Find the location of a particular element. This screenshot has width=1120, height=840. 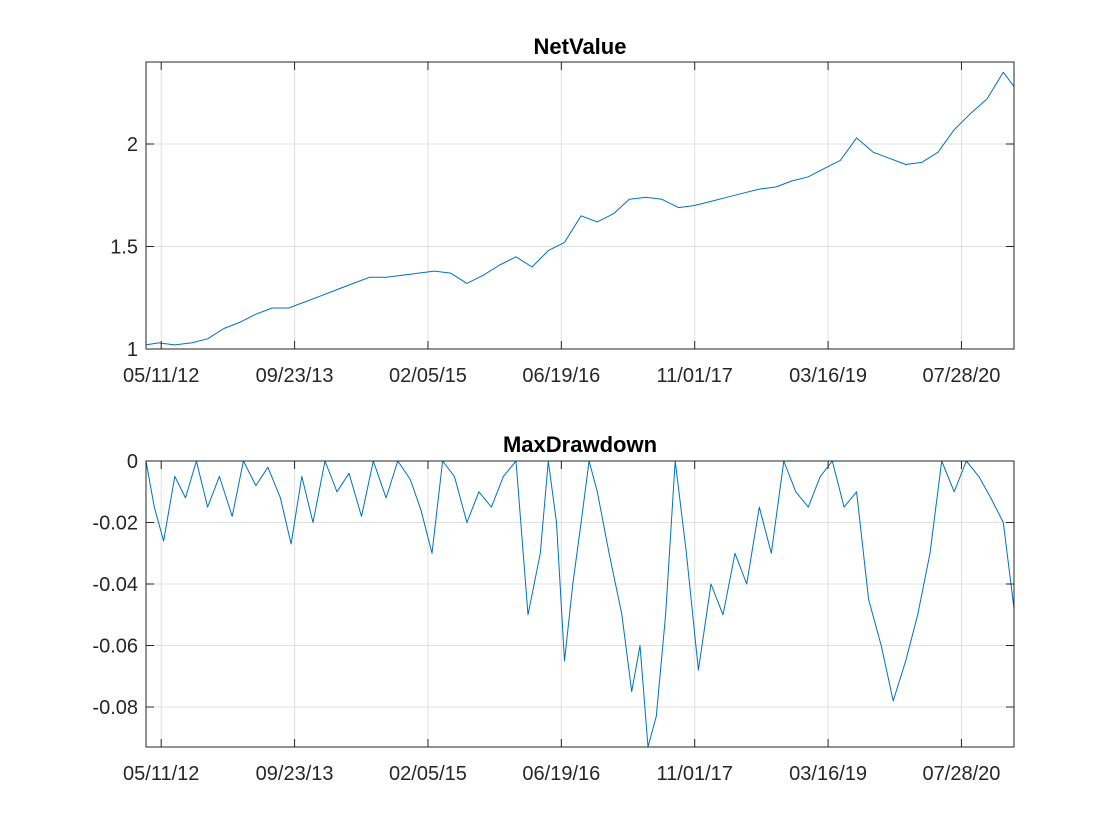

maxdrawdown-y-tick-label: -0.08 is located at coordinates (115, 708).